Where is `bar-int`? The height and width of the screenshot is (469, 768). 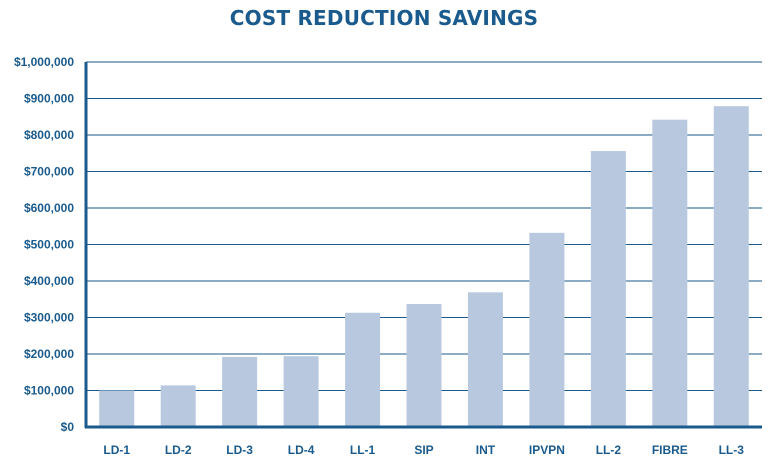
bar-int is located at coordinates (485, 359).